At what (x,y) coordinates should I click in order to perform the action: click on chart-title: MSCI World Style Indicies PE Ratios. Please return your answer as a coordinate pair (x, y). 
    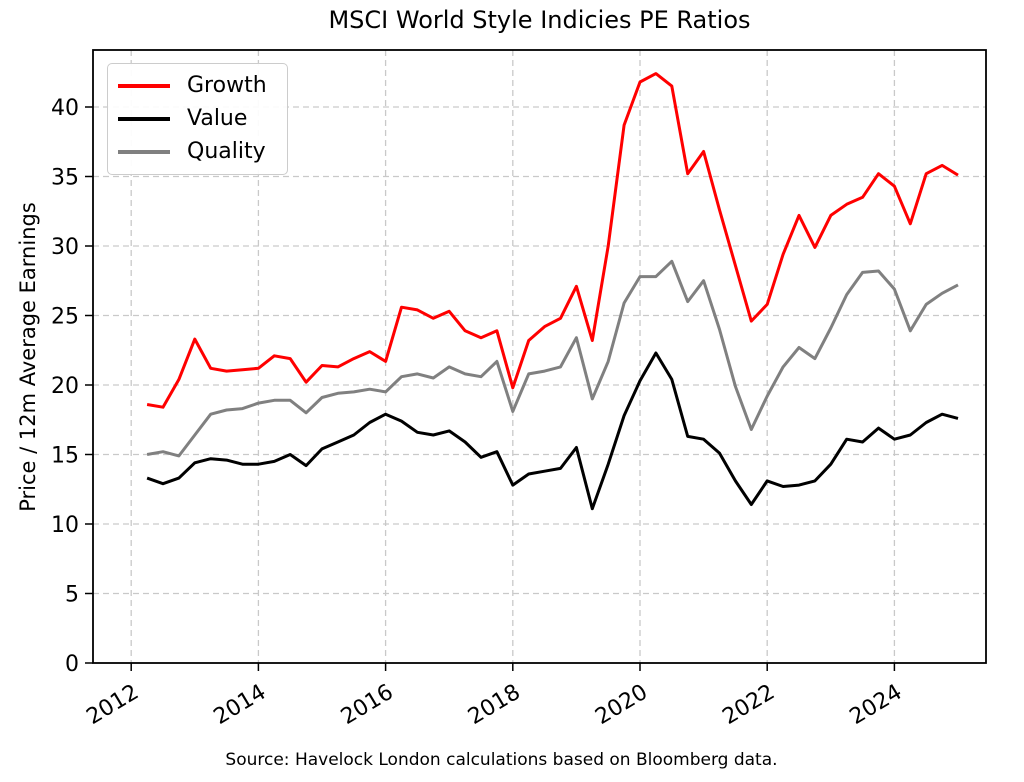
    Looking at the image, I should click on (539, 20).